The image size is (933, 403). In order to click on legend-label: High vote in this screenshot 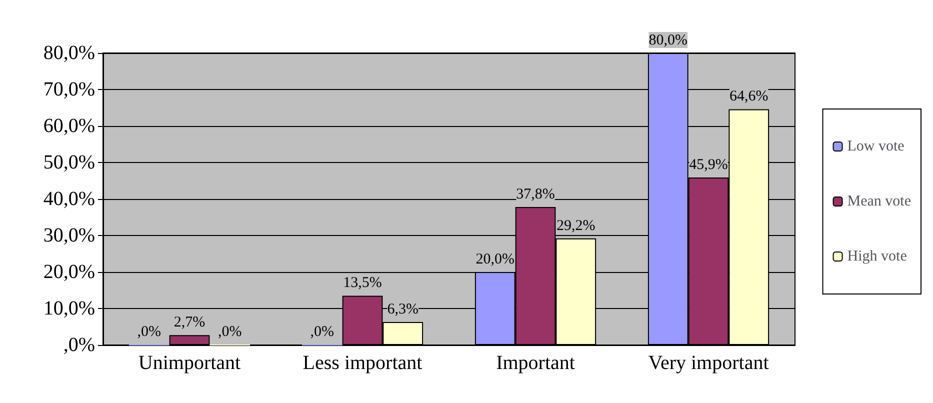, I will do `click(877, 256)`.